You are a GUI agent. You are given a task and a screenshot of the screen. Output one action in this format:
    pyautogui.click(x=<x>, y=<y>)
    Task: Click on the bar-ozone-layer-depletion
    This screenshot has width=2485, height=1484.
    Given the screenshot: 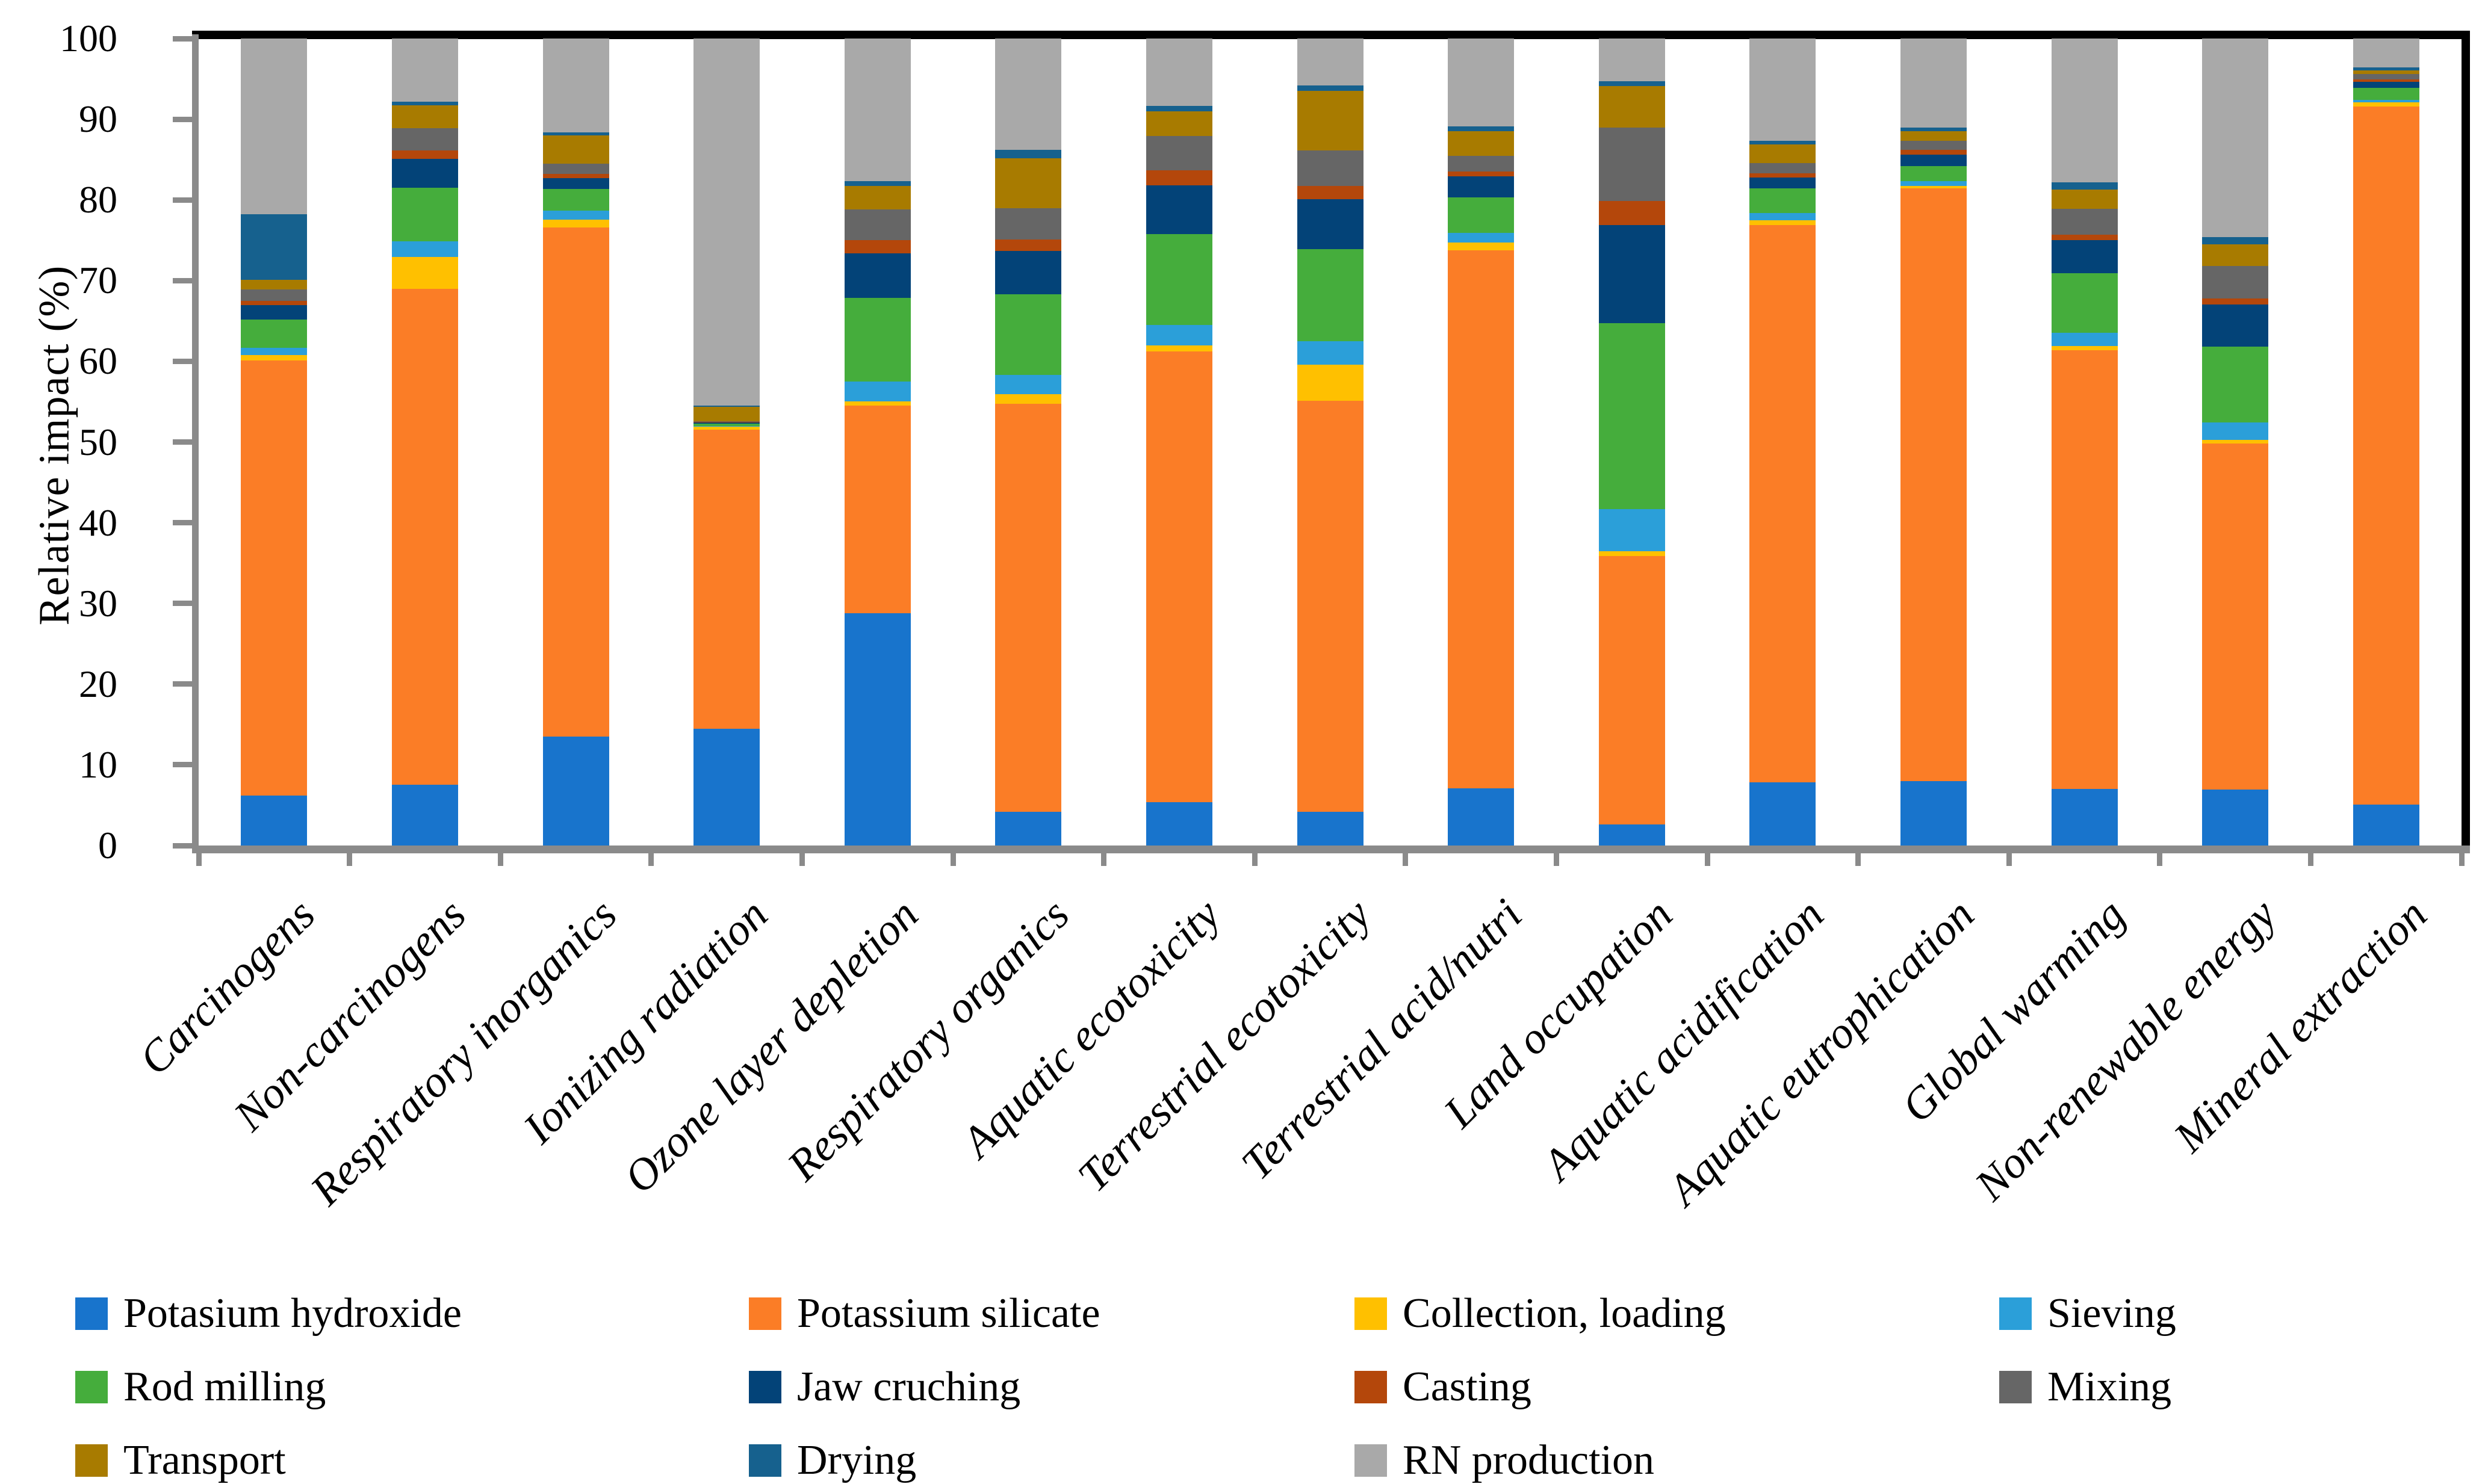 What is the action you would take?
    pyautogui.click(x=877, y=442)
    